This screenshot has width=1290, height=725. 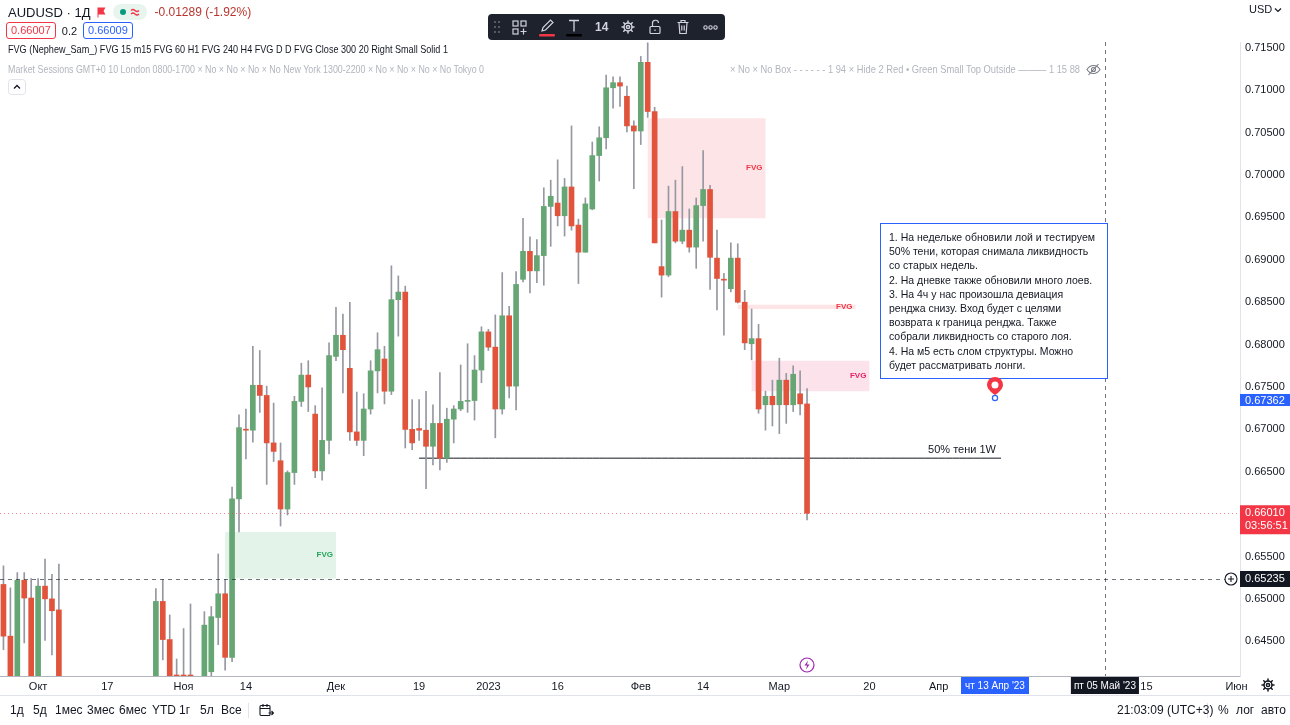 What do you see at coordinates (1265, 46) in the screenshot?
I see `y-tick-label: 0.71500` at bounding box center [1265, 46].